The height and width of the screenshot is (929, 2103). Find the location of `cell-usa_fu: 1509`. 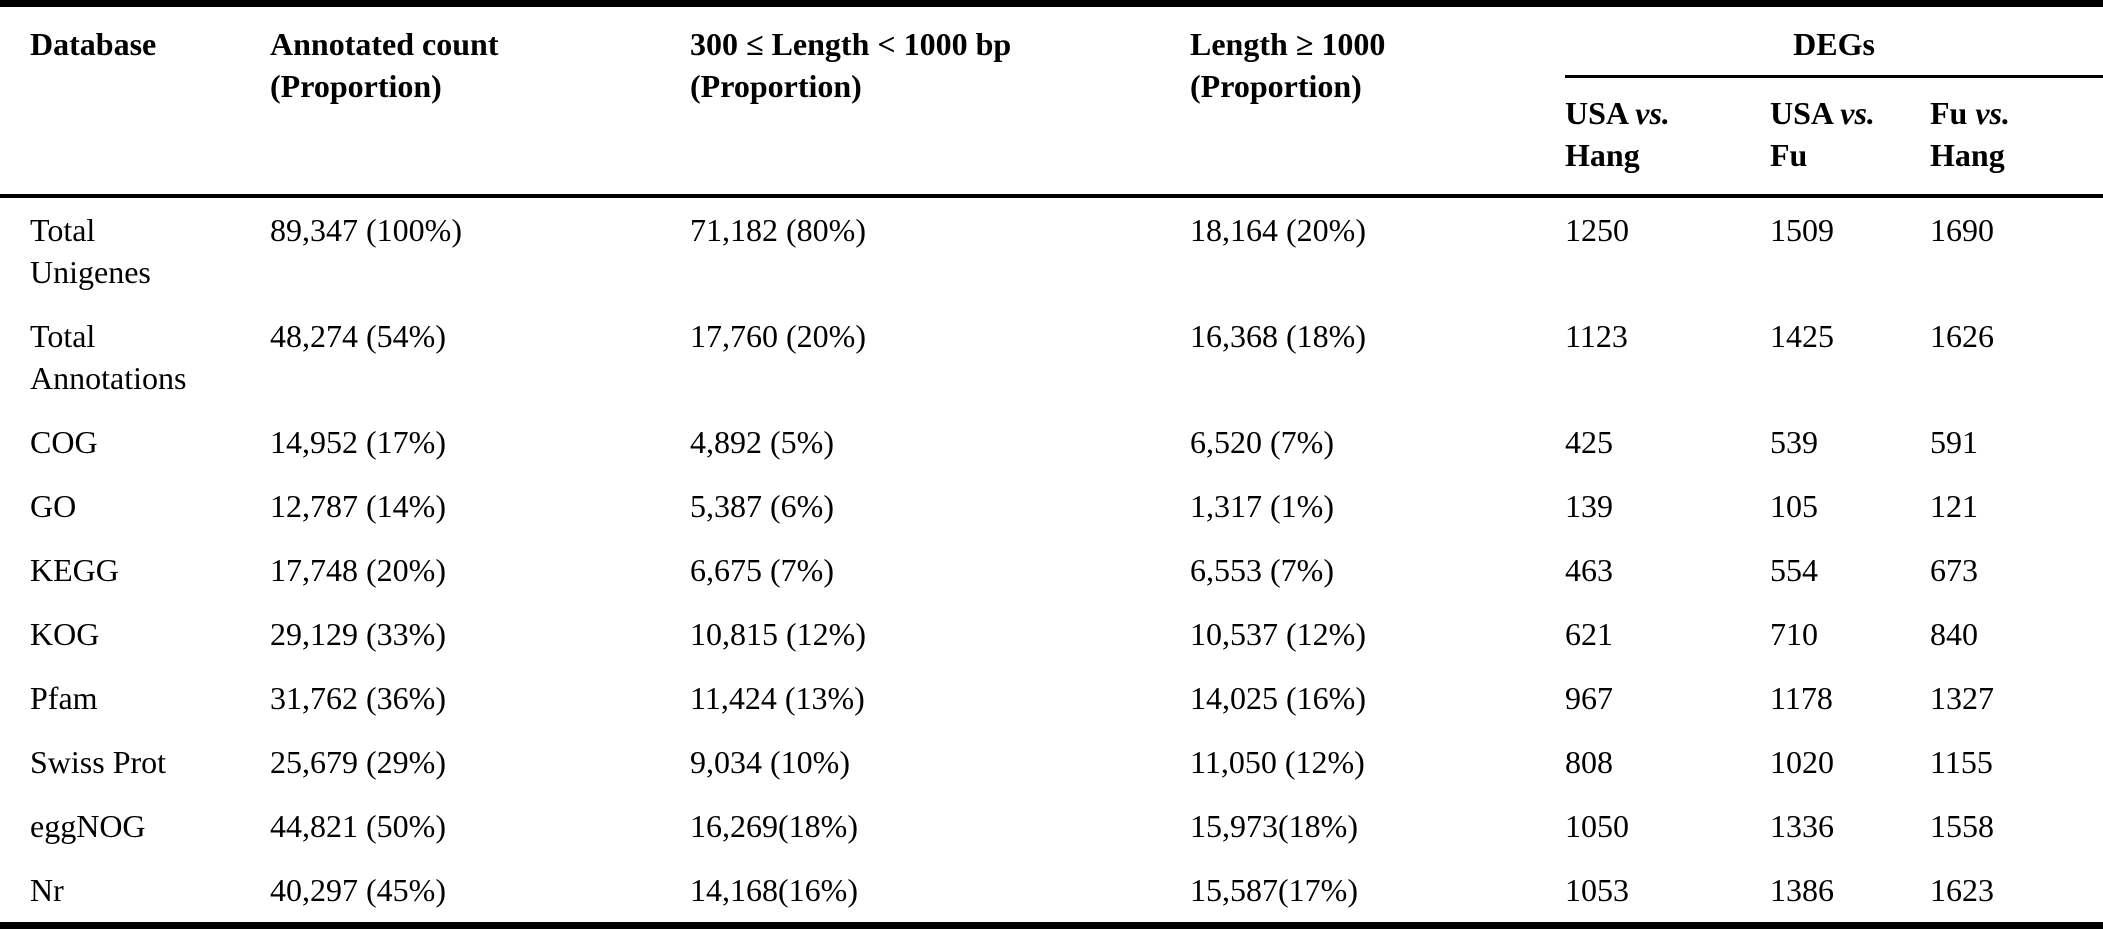

cell-usa_fu: 1509 is located at coordinates (1802, 230).